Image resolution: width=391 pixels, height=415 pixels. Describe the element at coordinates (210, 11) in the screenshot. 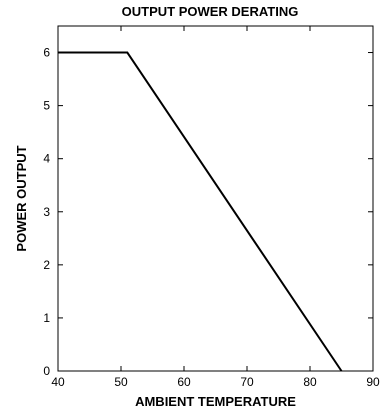

I see `chart-title: OUTPUT POWER DERATING` at that location.